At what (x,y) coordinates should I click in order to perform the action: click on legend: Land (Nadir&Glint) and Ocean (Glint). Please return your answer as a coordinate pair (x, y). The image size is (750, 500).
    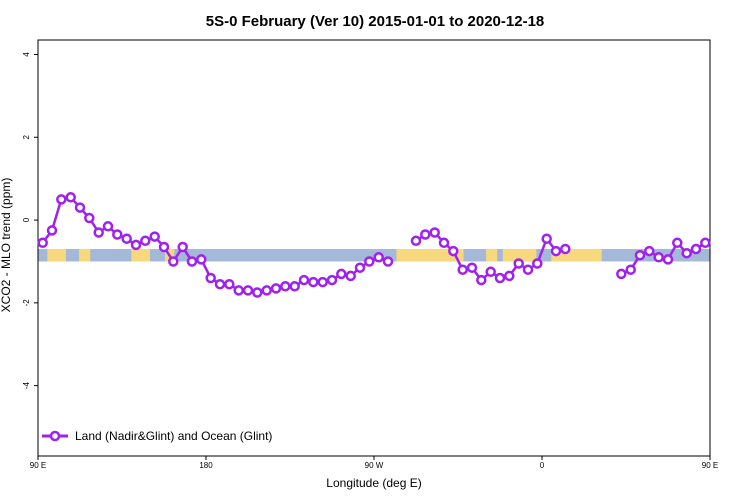
    Looking at the image, I should click on (157, 436).